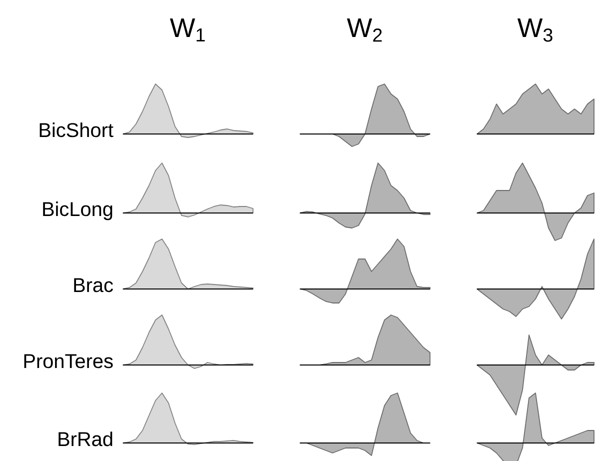 The width and height of the screenshot is (600, 461). I want to click on y-axis-title: BicLong, so click(77, 211).